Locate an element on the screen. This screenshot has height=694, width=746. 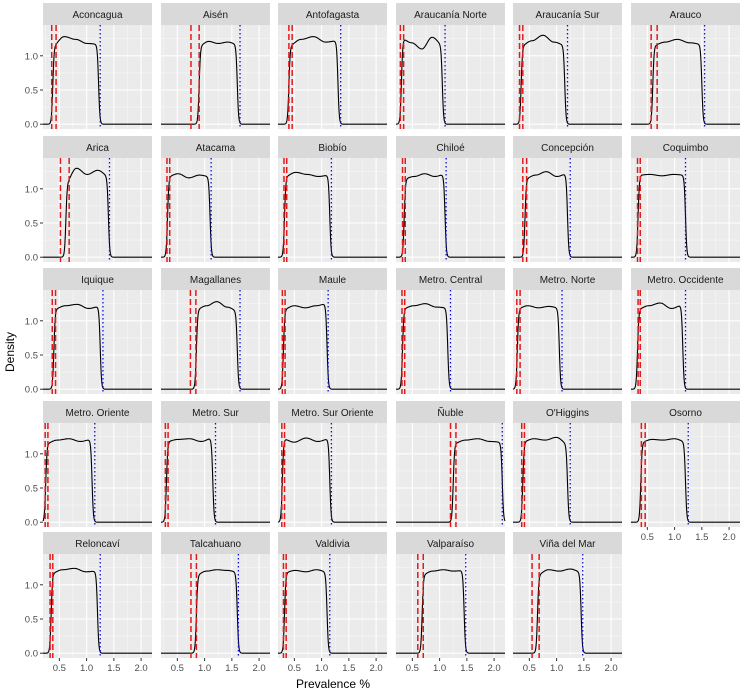
facet-panel: Chiloé is located at coordinates (450, 199).